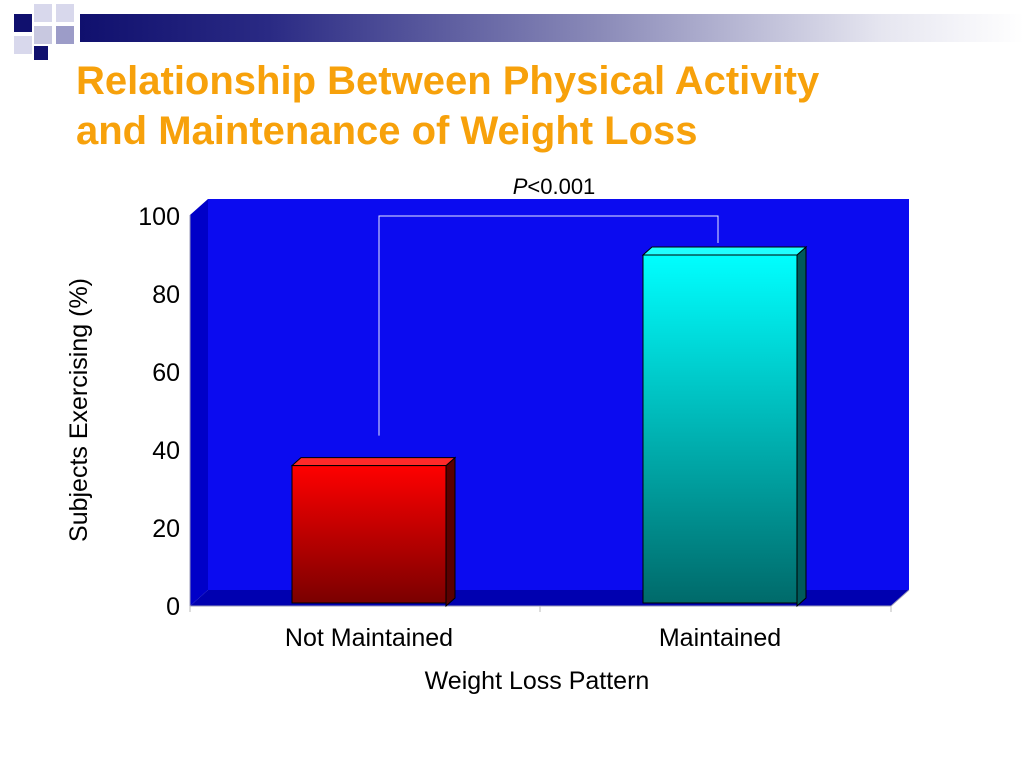 This screenshot has width=1024, height=768. What do you see at coordinates (173, 607) in the screenshot?
I see `y-tick-label: 0` at bounding box center [173, 607].